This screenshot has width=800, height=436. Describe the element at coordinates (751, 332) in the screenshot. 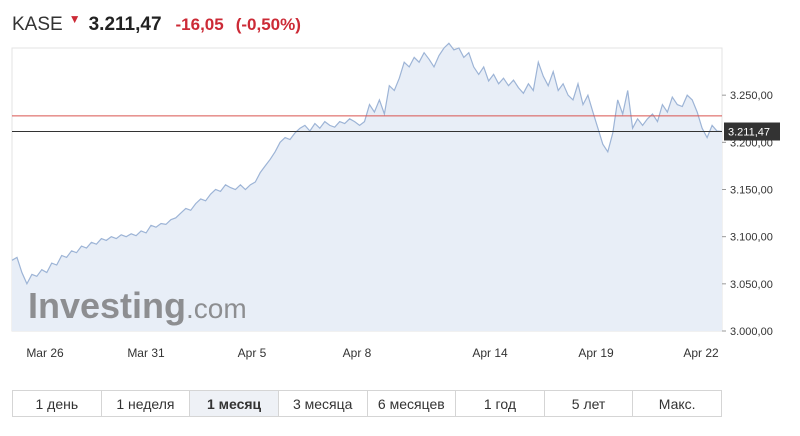

I see `y-tick-label: 3.000,00` at that location.